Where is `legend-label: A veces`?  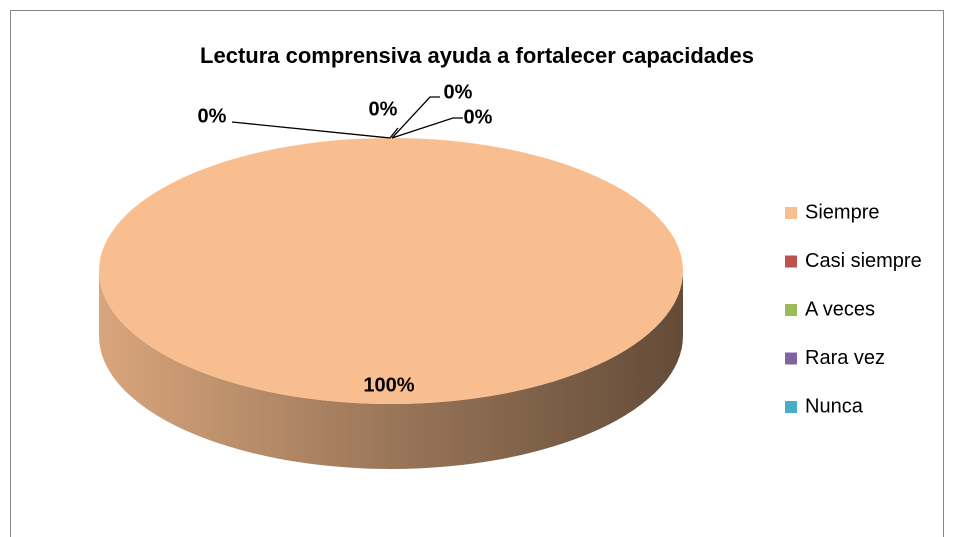 legend-label: A veces is located at coordinates (840, 309).